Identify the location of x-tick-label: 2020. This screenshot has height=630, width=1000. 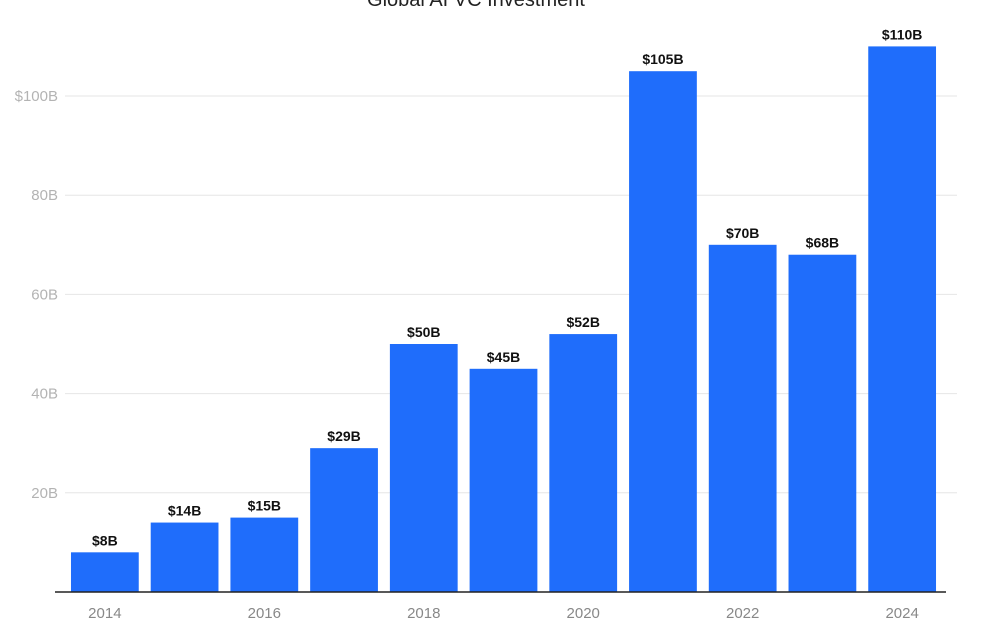
(583, 613).